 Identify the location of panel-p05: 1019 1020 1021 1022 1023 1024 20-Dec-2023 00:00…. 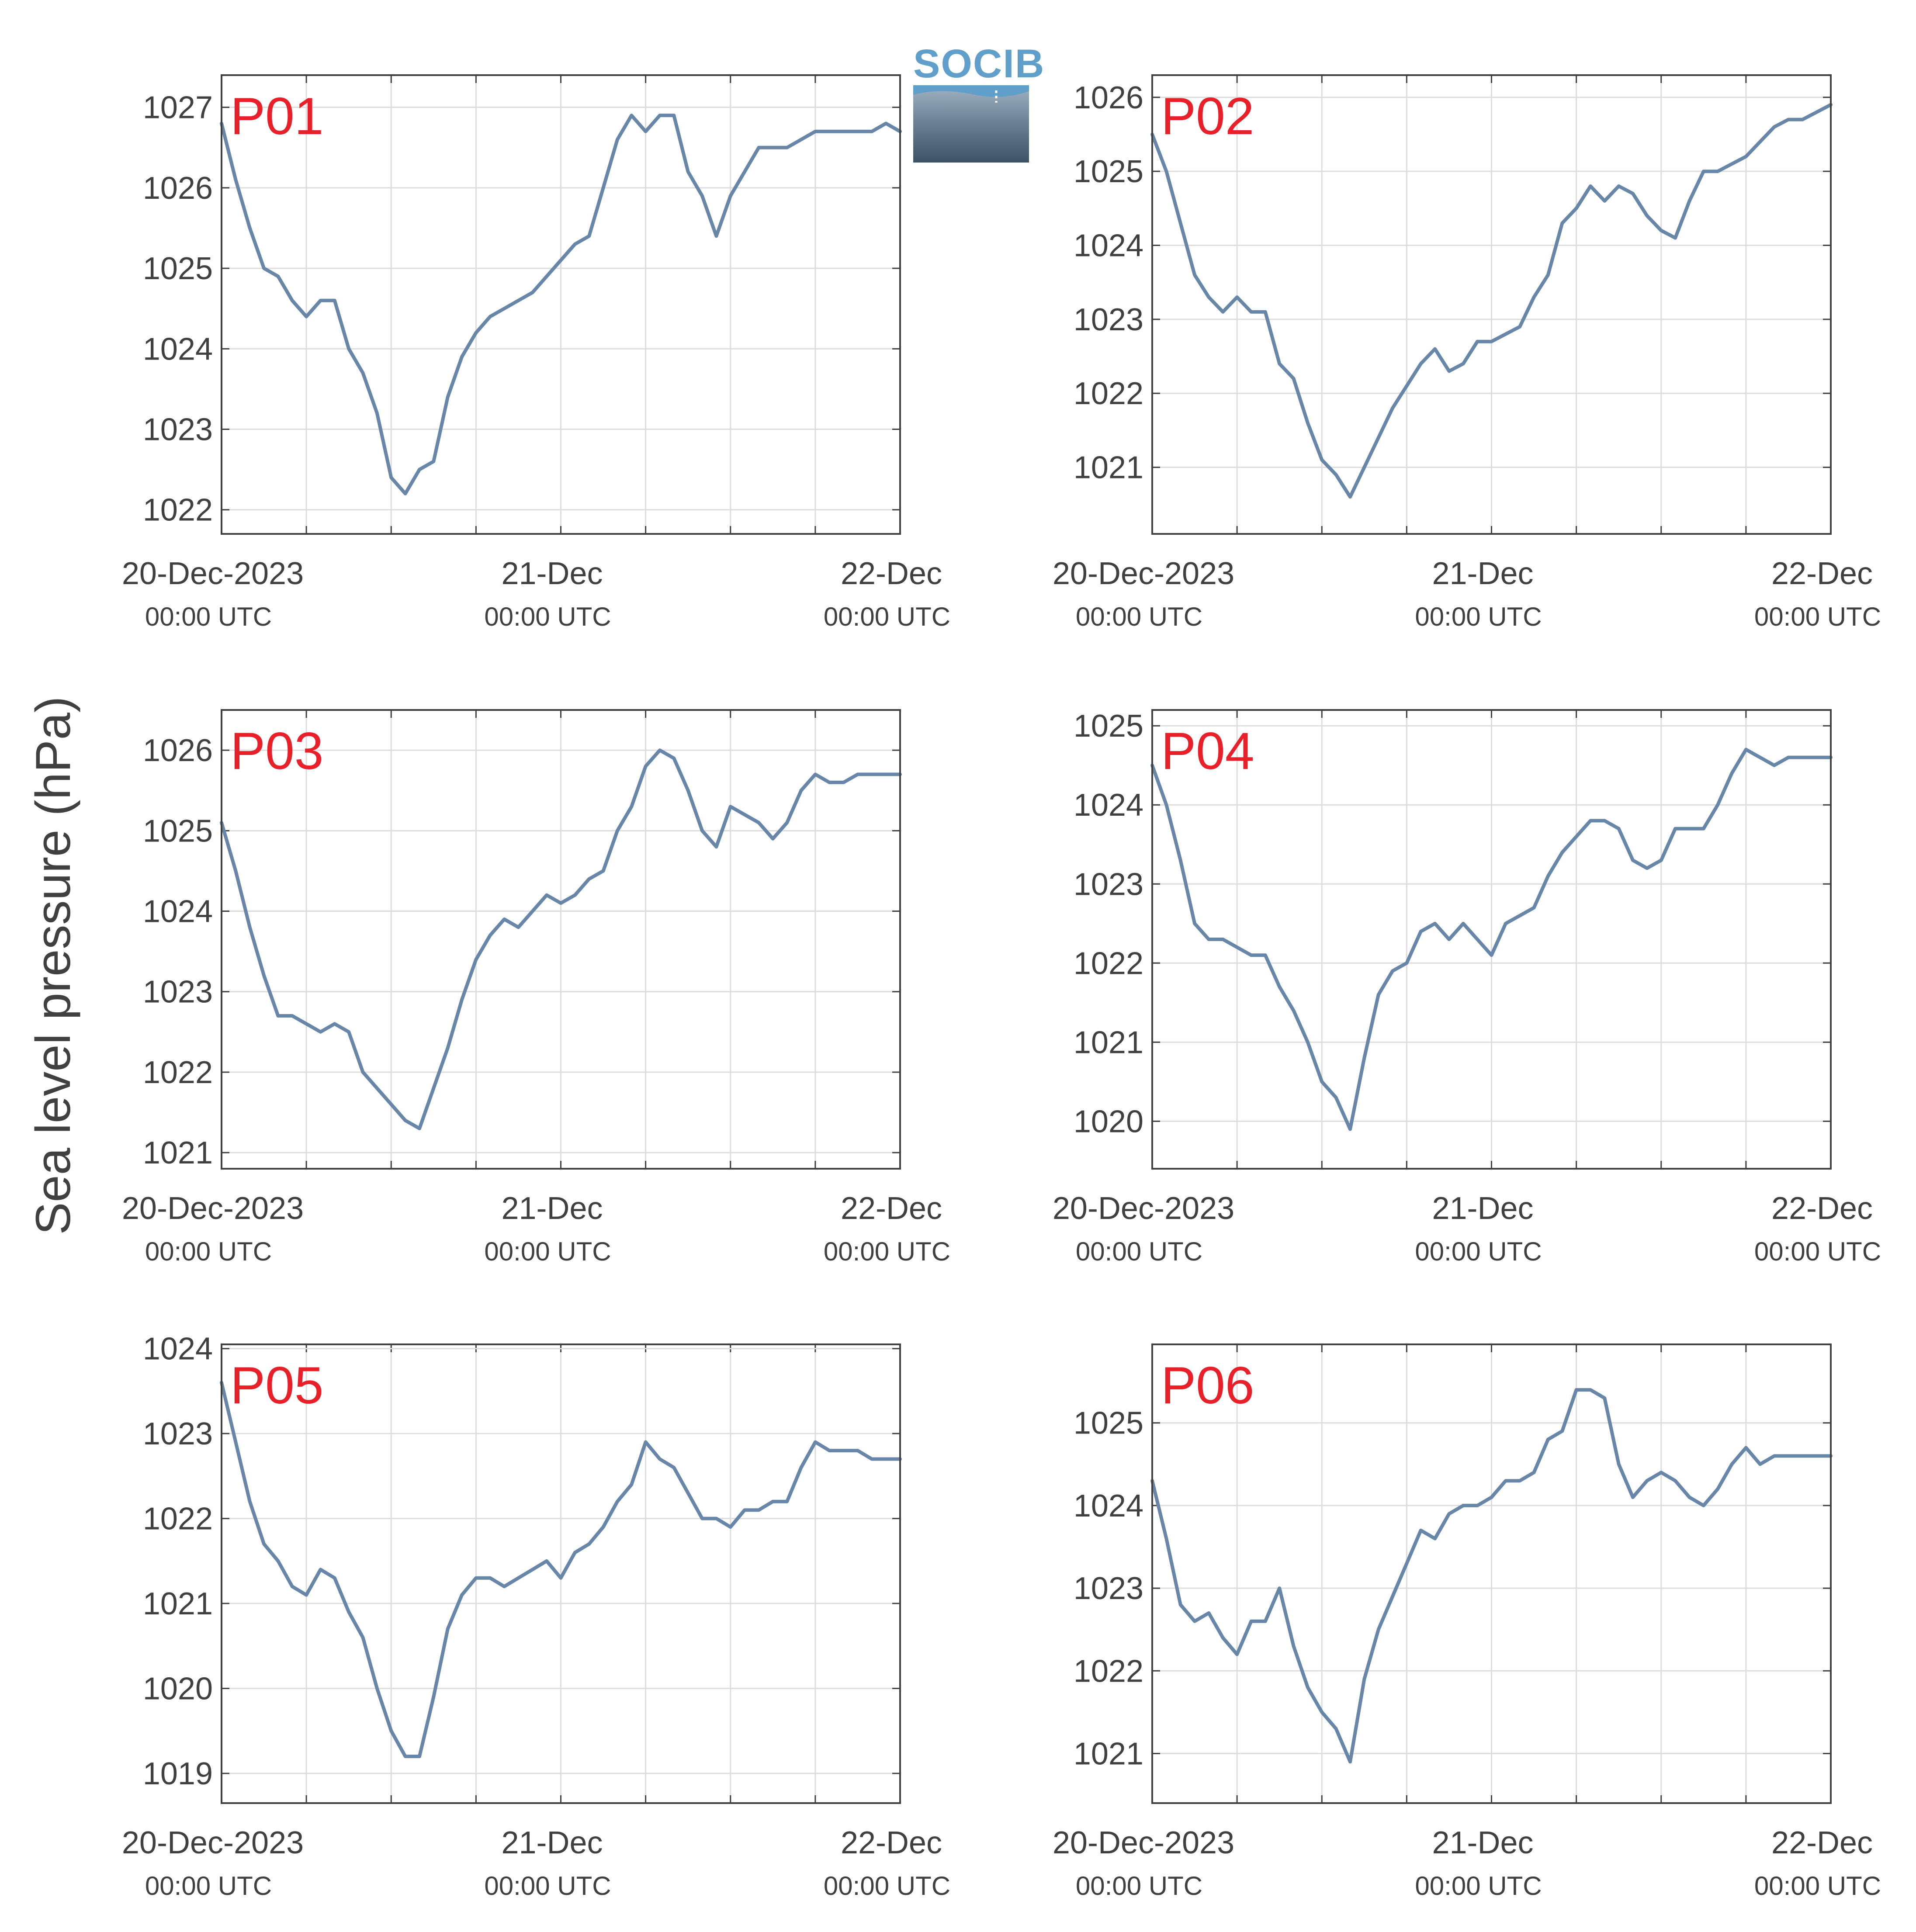
(536, 1616).